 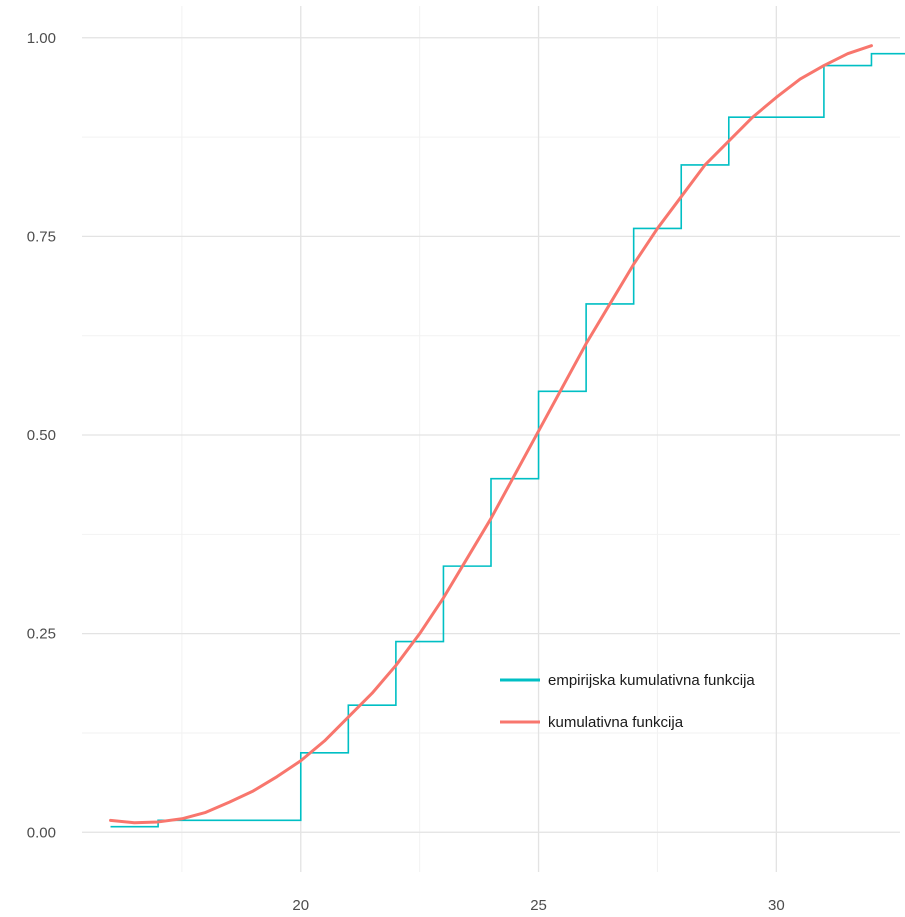 I want to click on y-tick-label: 1.00, so click(x=41, y=38).